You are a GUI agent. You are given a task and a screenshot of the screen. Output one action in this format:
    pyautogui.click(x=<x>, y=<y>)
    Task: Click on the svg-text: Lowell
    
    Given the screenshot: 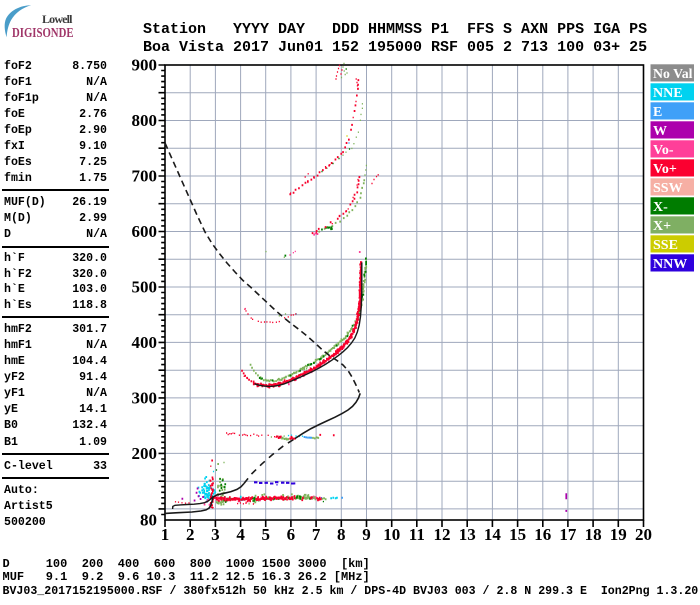 What is the action you would take?
    pyautogui.click(x=57, y=19)
    